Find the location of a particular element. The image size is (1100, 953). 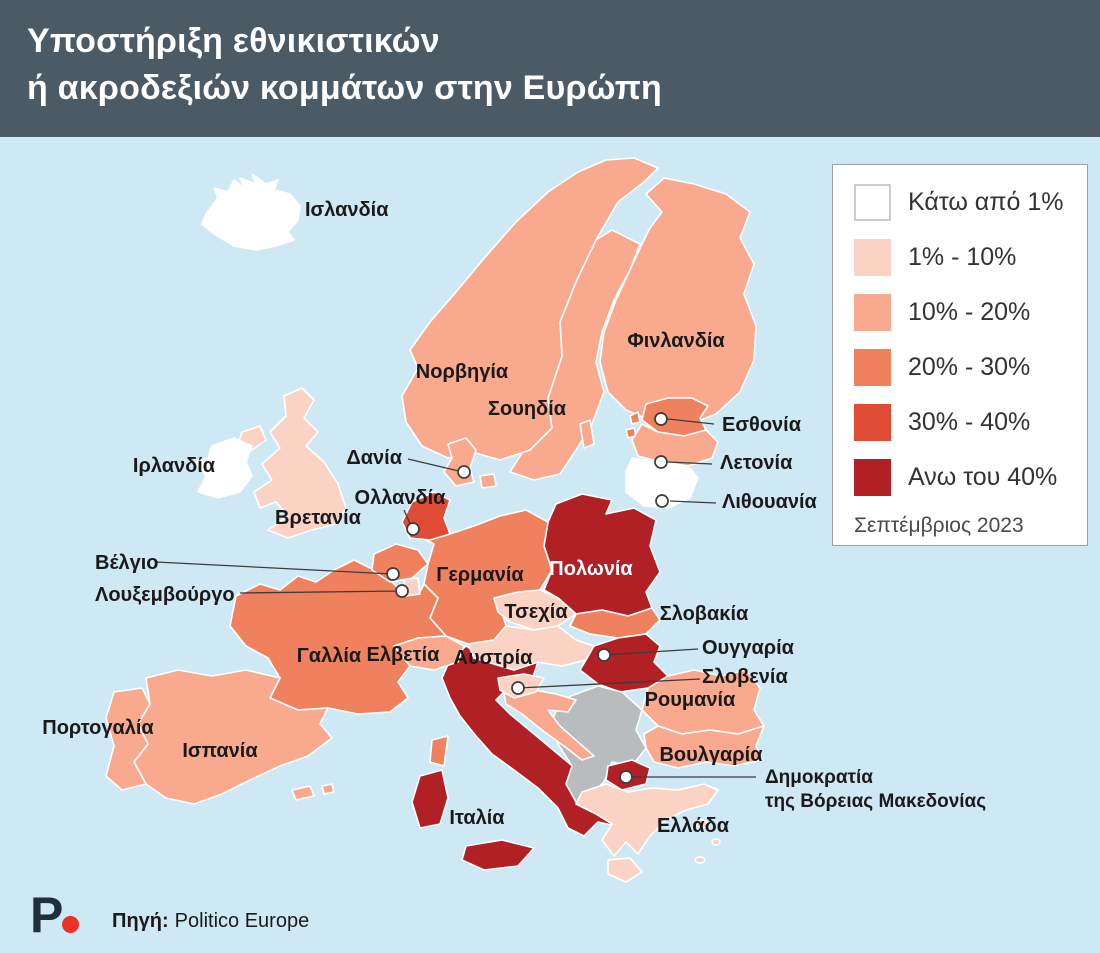

island-gotland is located at coordinates (587, 434).